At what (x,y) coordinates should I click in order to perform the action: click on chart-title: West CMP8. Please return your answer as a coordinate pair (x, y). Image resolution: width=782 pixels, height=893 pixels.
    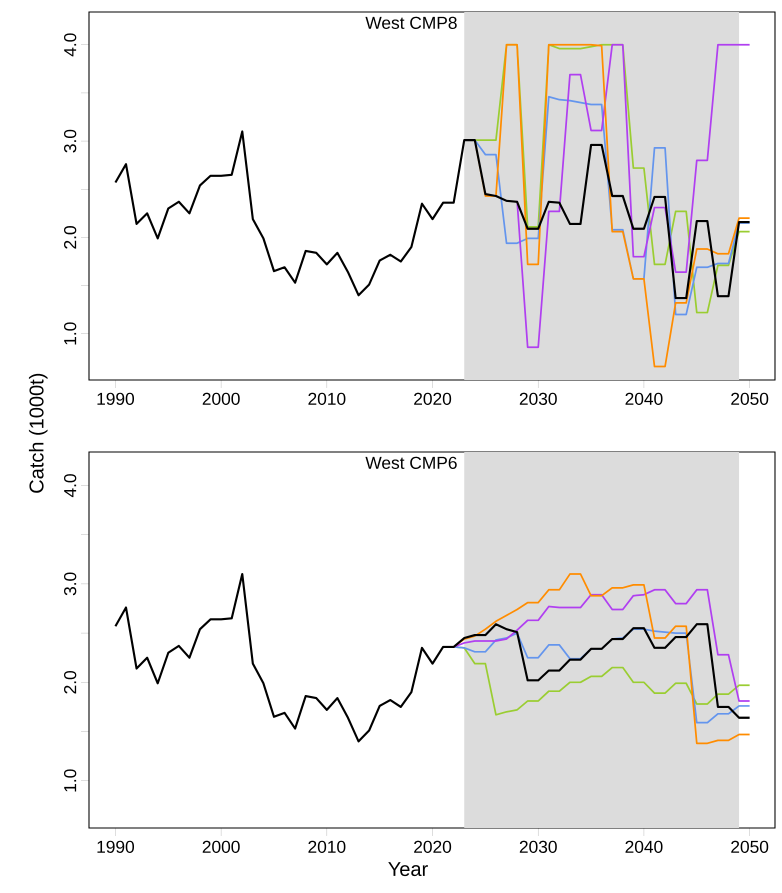
    Looking at the image, I should click on (411, 22).